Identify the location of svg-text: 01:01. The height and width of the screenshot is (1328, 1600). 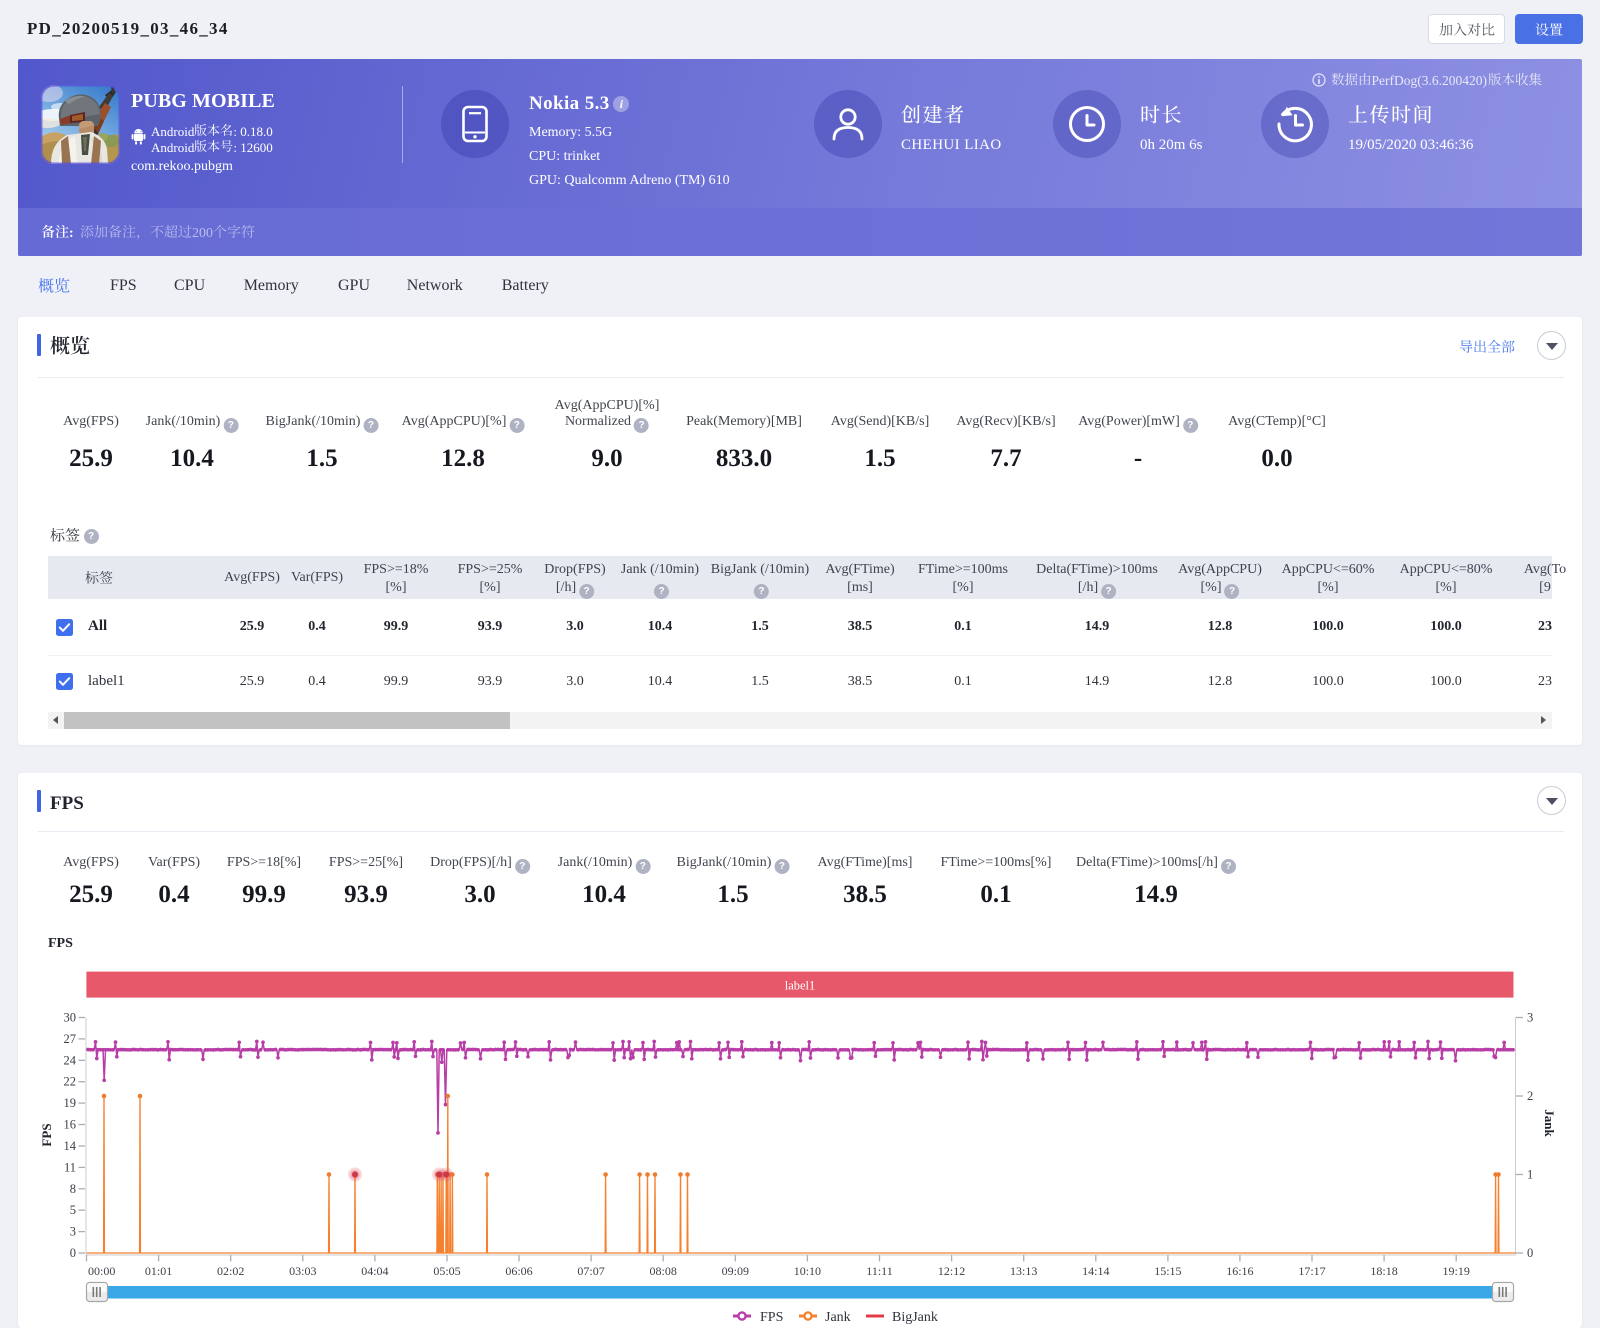
(158, 1271).